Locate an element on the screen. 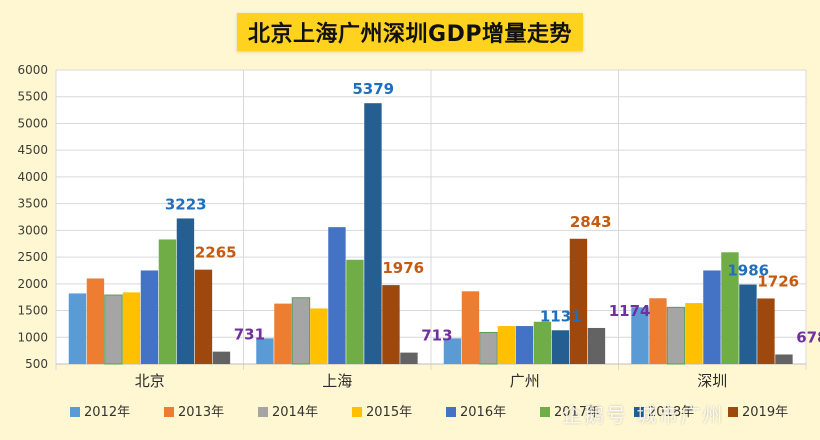  y-tick-label: 6000 is located at coordinates (32, 70).